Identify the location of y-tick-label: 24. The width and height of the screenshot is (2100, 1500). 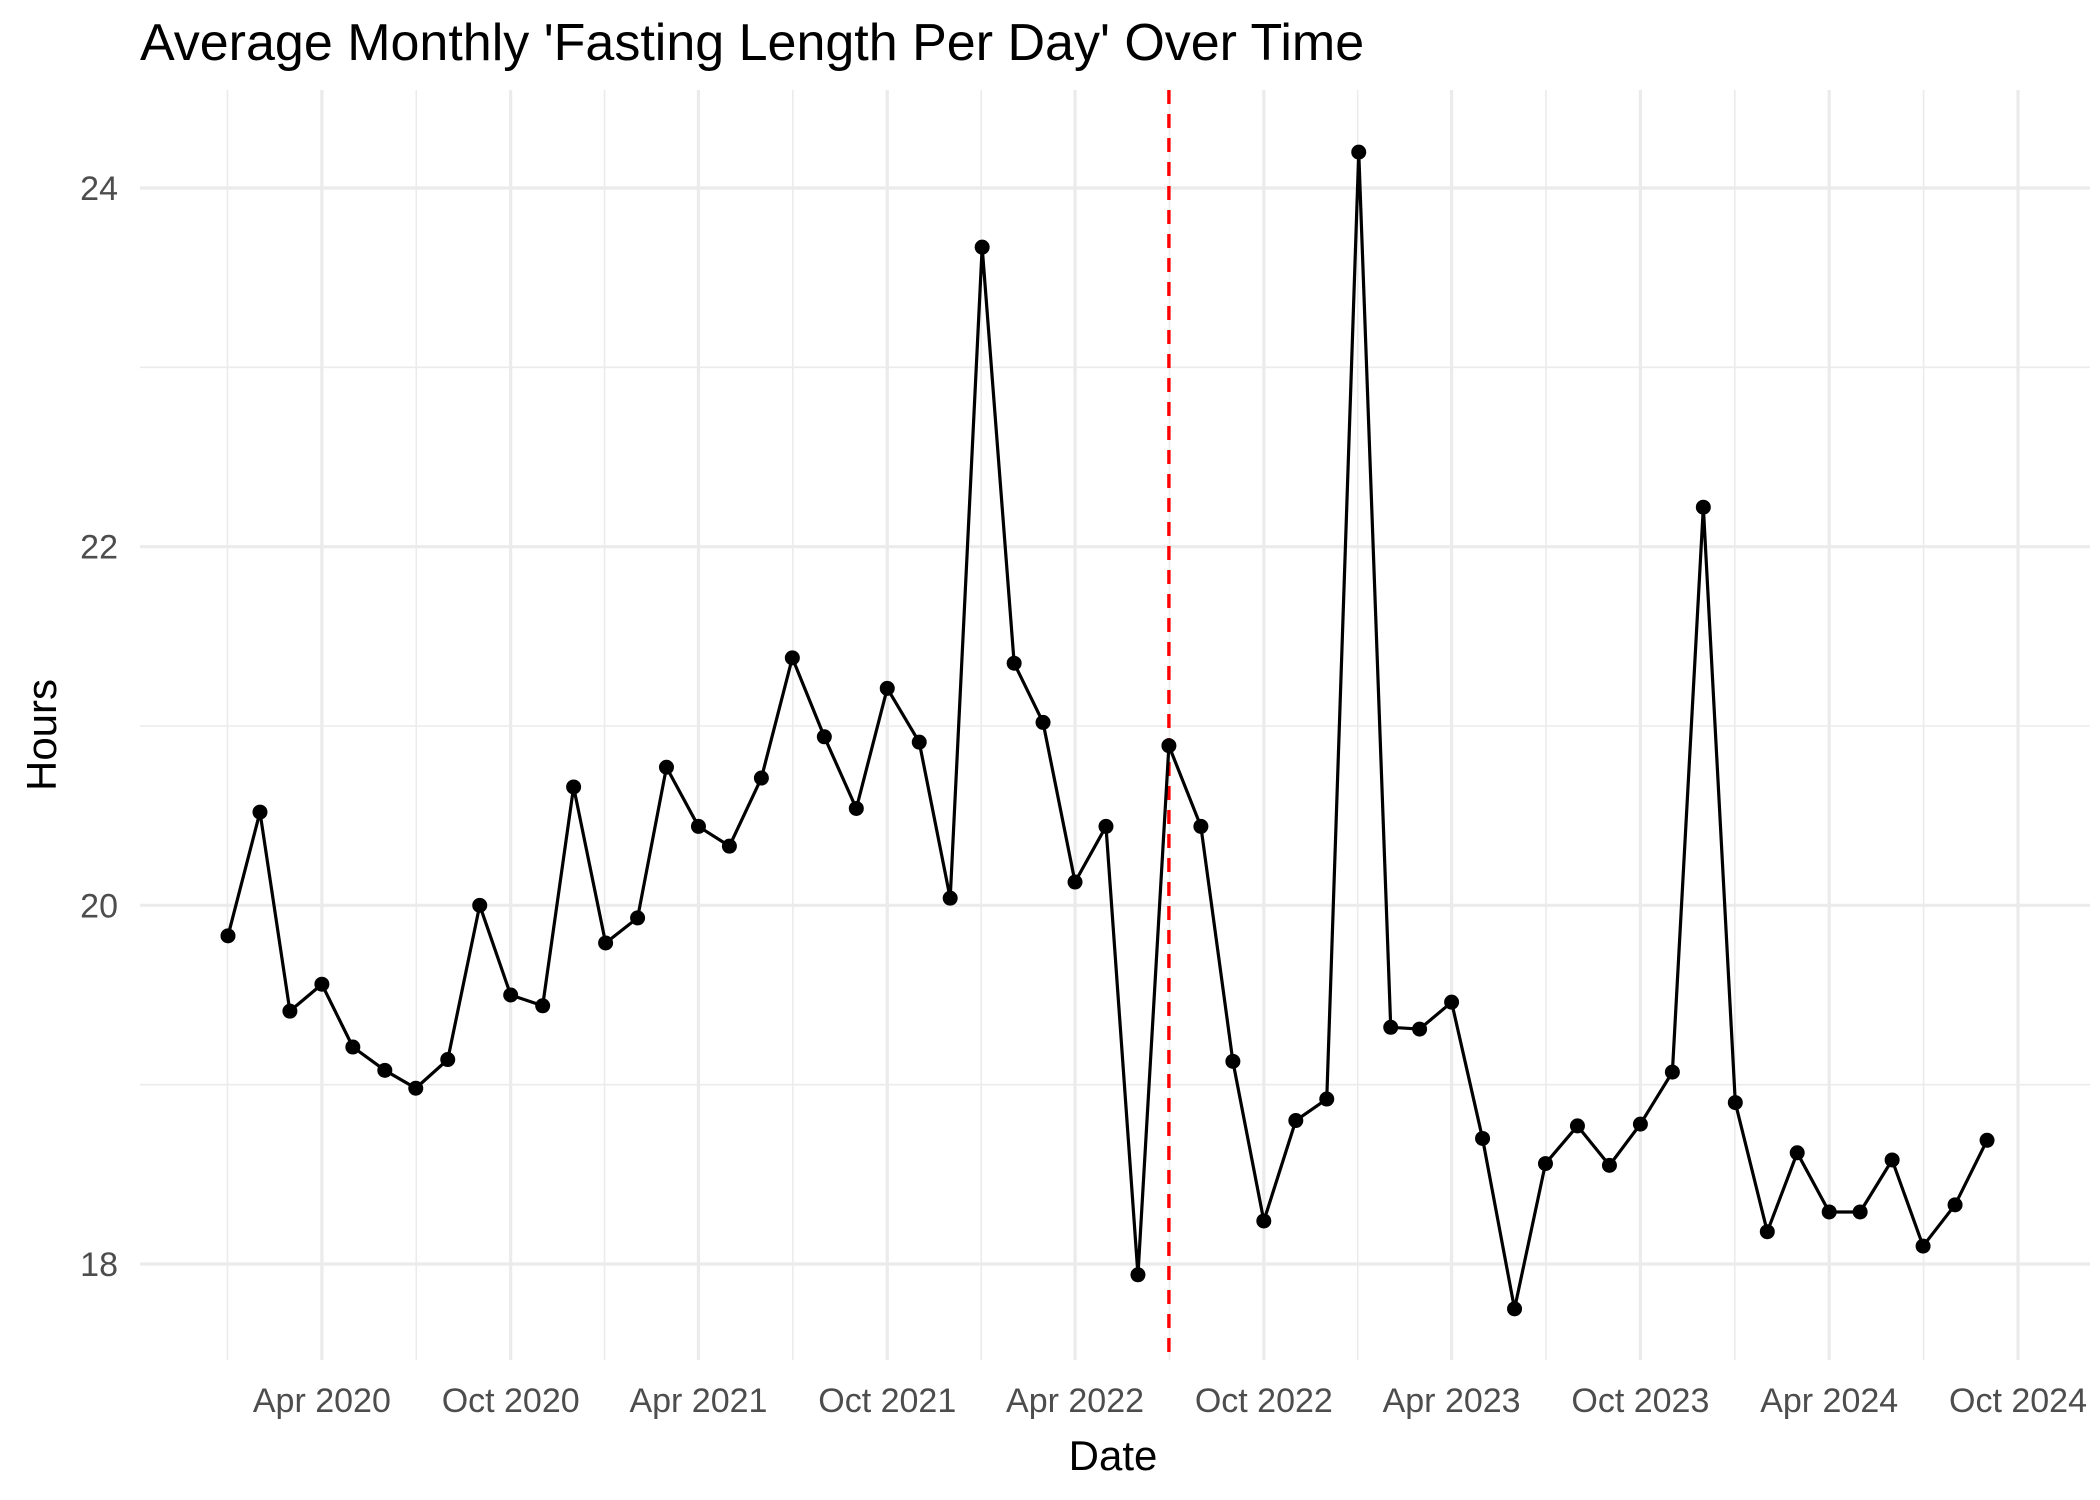
(99, 189).